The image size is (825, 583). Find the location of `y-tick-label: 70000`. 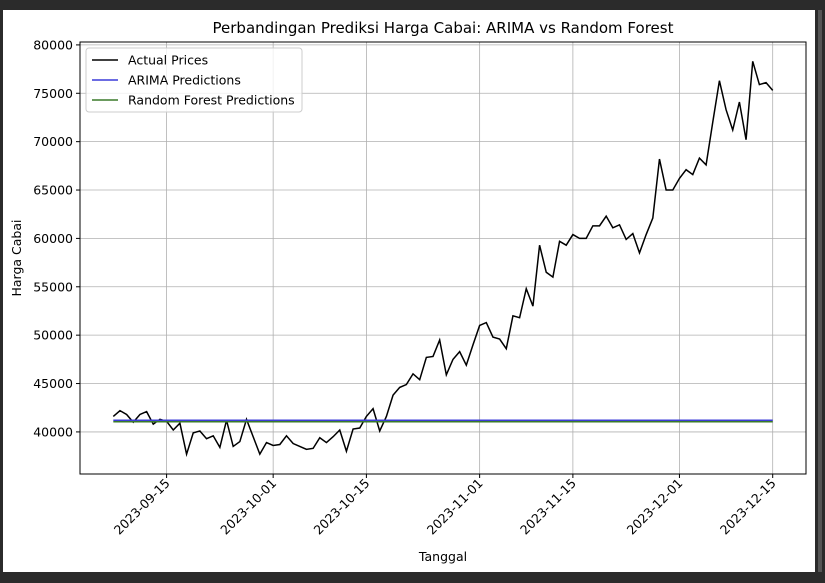

y-tick-label: 70000 is located at coordinates (53, 141).